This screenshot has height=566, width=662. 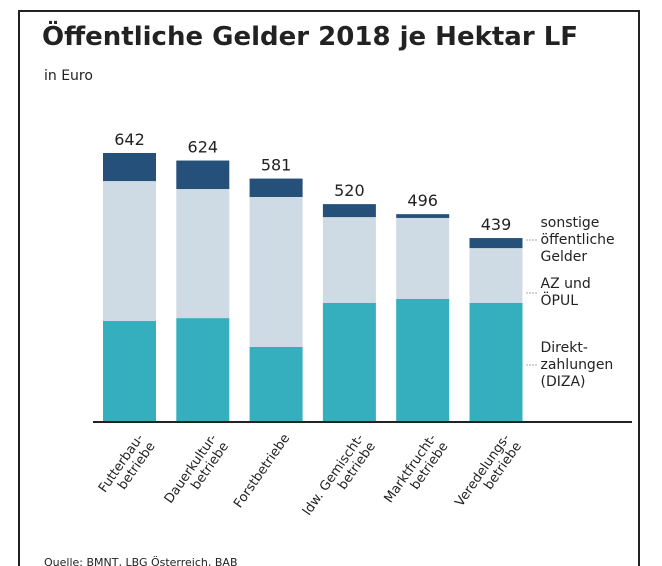 What do you see at coordinates (577, 364) in the screenshot?
I see `legend-label: Direkt- zahlungen (DIZA)` at bounding box center [577, 364].